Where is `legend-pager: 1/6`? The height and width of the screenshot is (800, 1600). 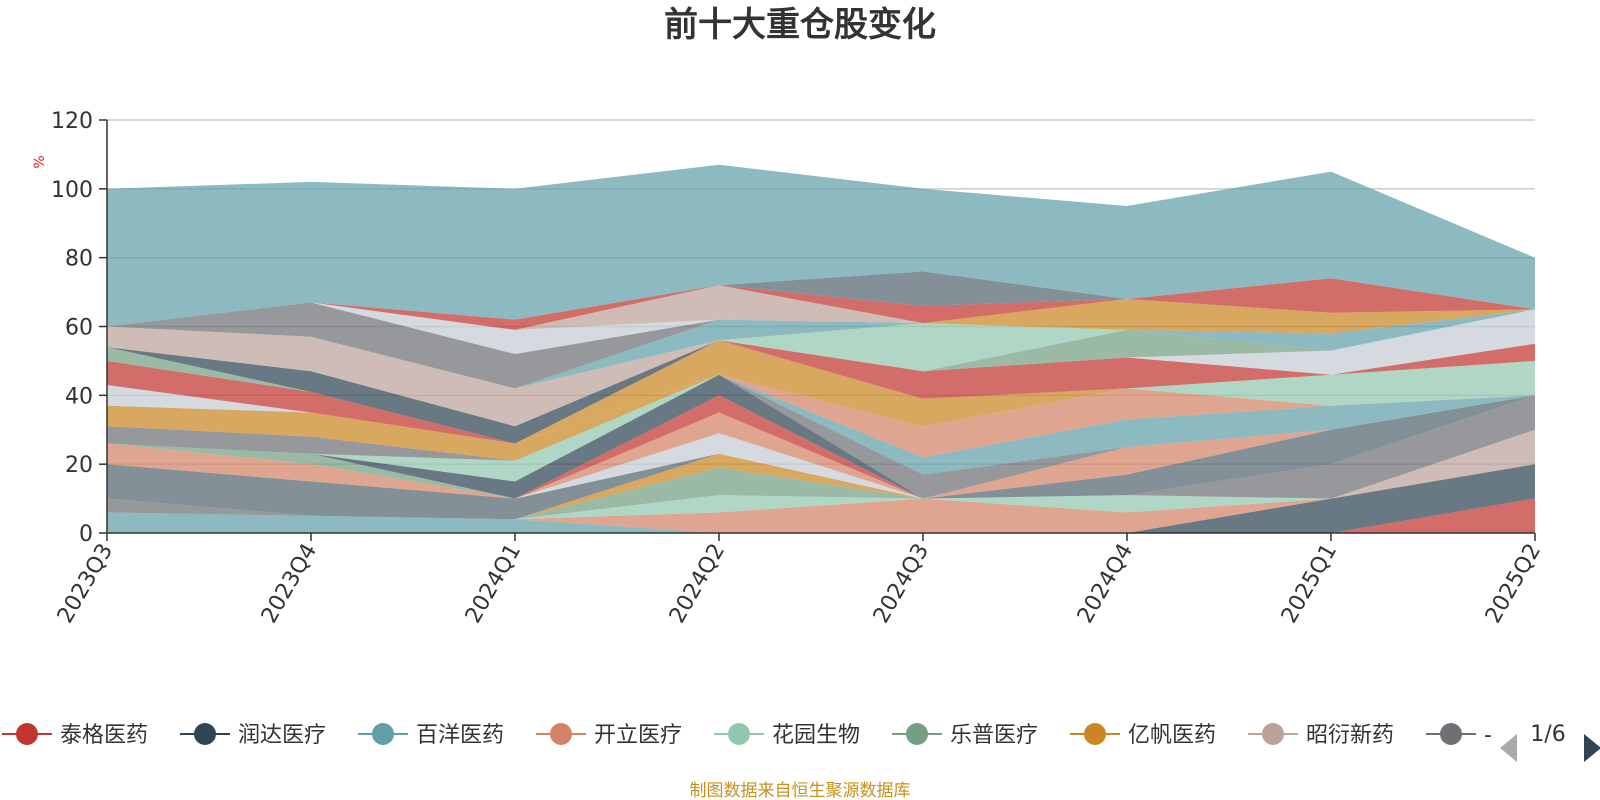 legend-pager: 1/6 is located at coordinates (1550, 742).